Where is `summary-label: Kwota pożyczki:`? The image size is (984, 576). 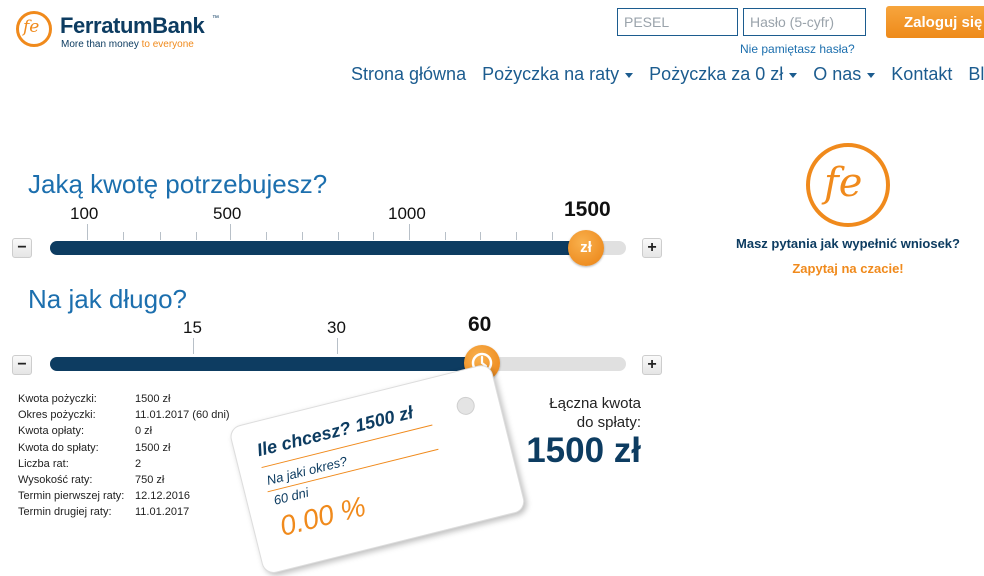 summary-label: Kwota pożyczki: is located at coordinates (57, 399).